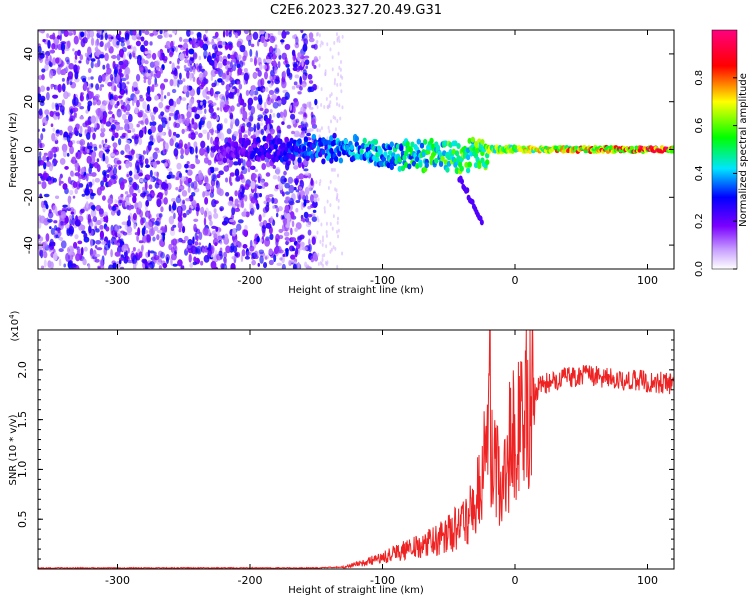  Describe the element at coordinates (699, 173) in the screenshot. I see `colorbar-tick-label: 0.4` at that location.